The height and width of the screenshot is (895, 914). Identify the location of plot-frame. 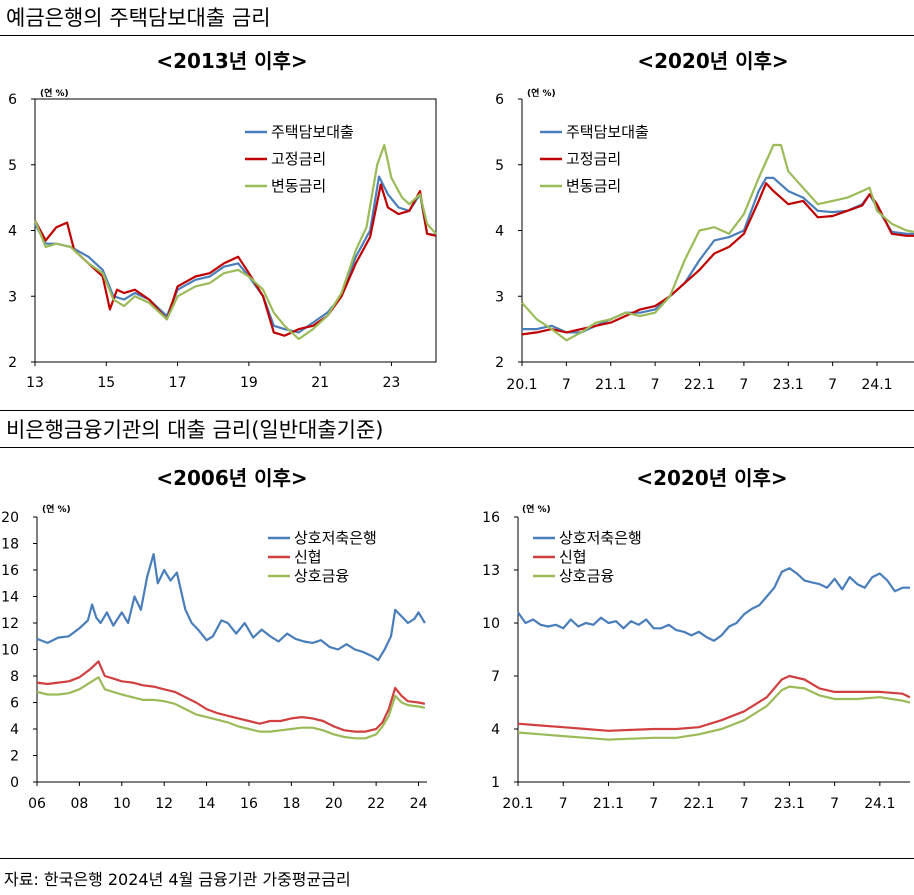
(235, 230).